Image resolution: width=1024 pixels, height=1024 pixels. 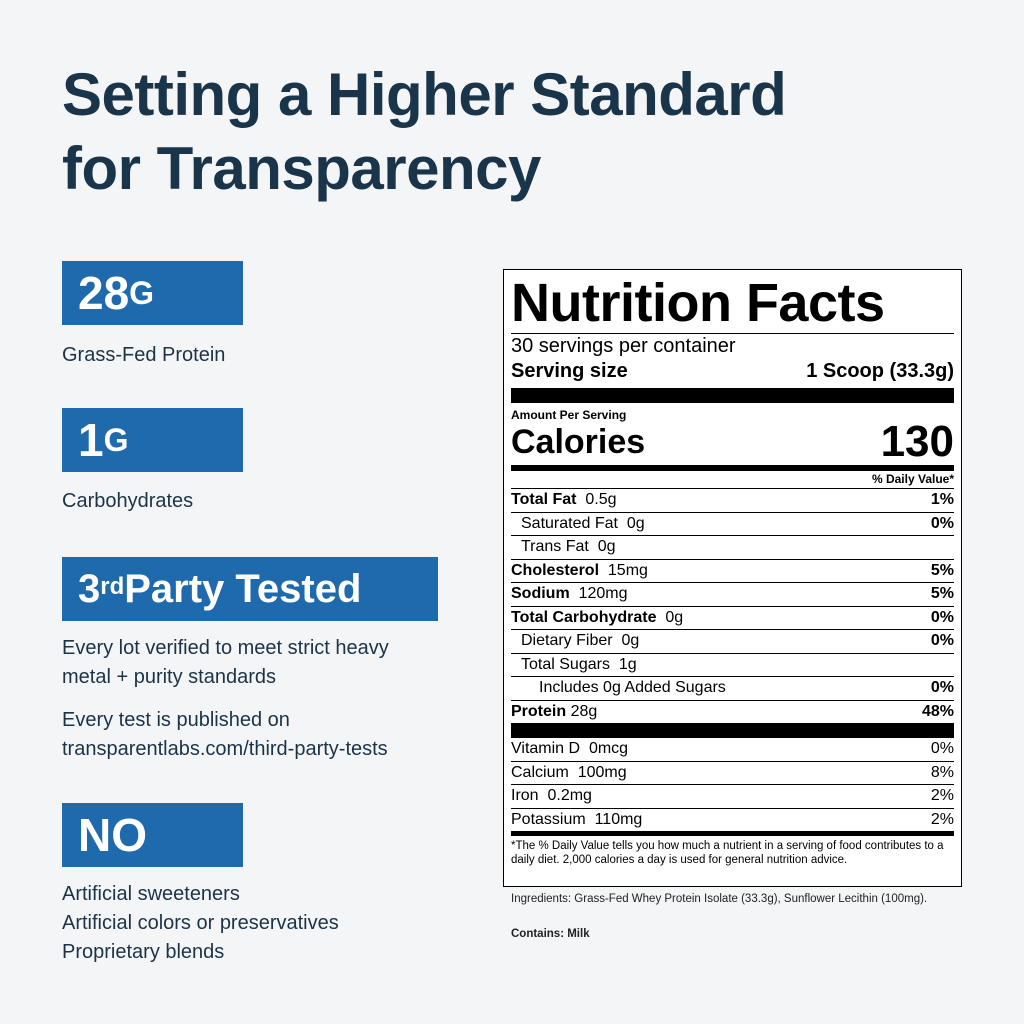 I want to click on allergen-contains: Contains: Milk, so click(x=550, y=934).